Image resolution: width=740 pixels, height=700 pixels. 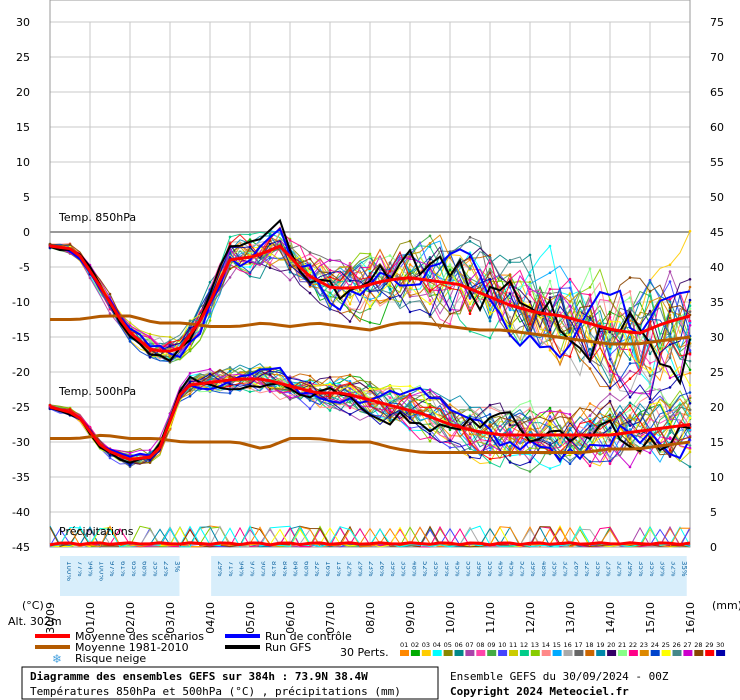 What do you see at coordinates (21, 285) in the screenshot?
I see `left-axis-ticks: 30 25 20 15 10 5 0 -5 -10 -15 -20 -25 -30 -35 -40 -45` at bounding box center [21, 285].